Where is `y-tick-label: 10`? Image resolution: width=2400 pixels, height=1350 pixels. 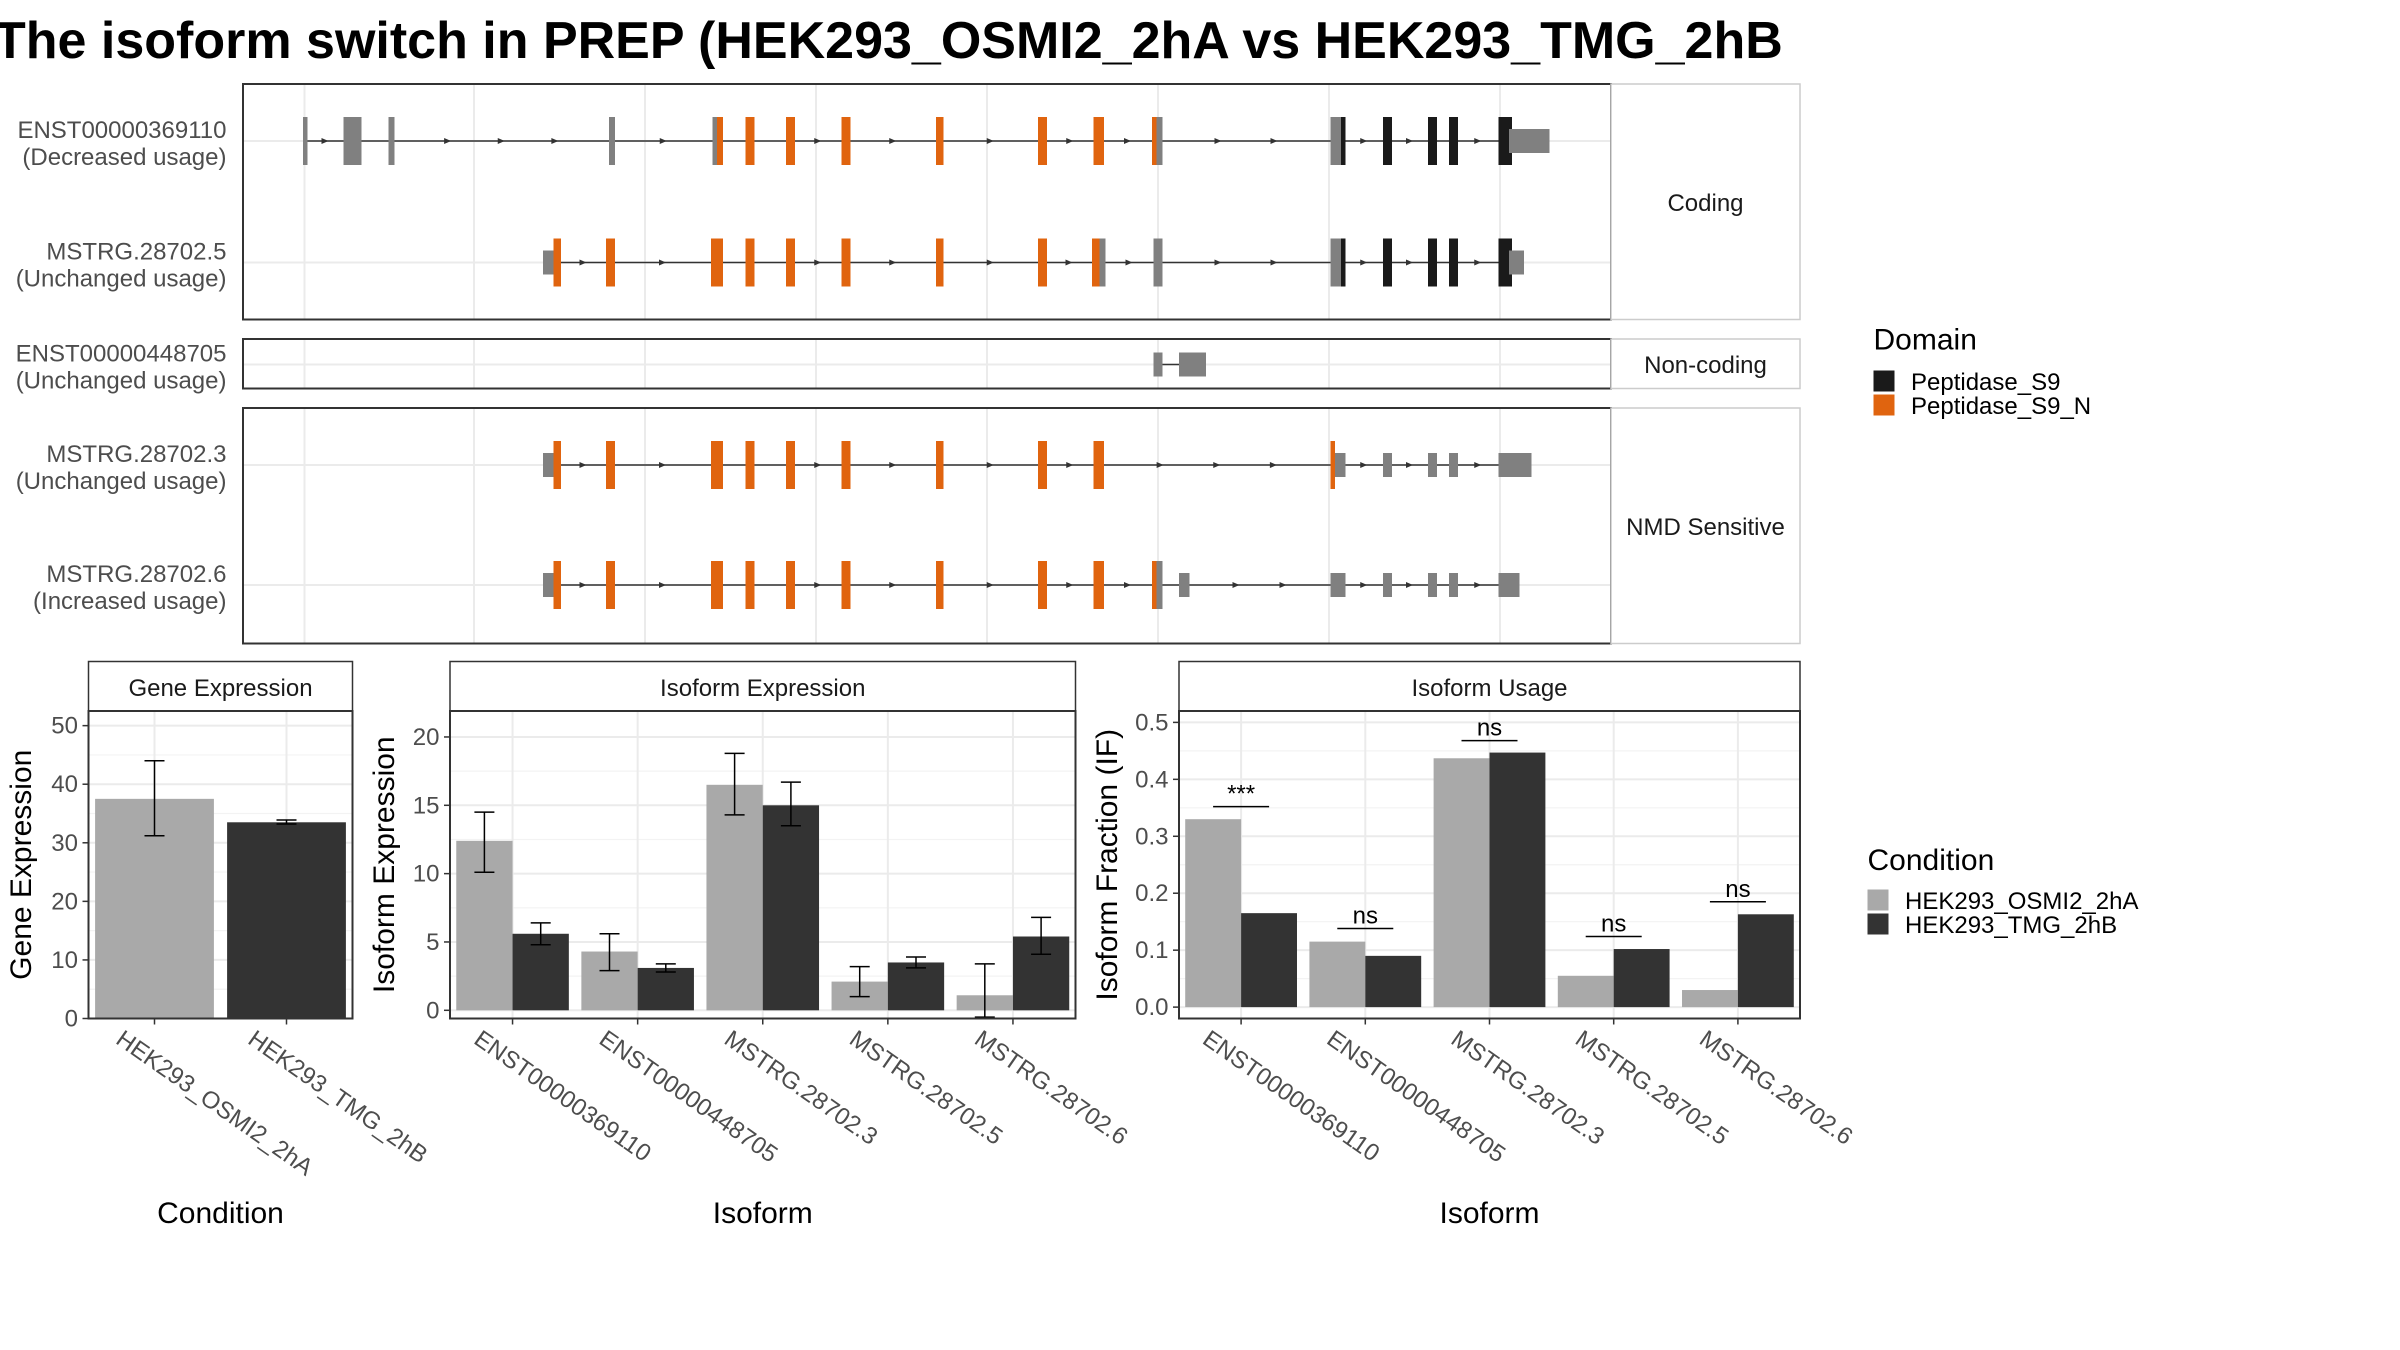
y-tick-label: 10 is located at coordinates (64, 960).